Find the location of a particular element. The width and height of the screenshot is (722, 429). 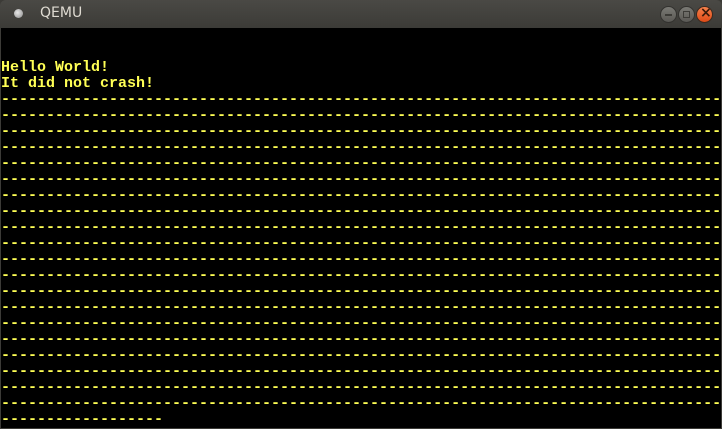

title-bar: QEMU is located at coordinates (361, 14).